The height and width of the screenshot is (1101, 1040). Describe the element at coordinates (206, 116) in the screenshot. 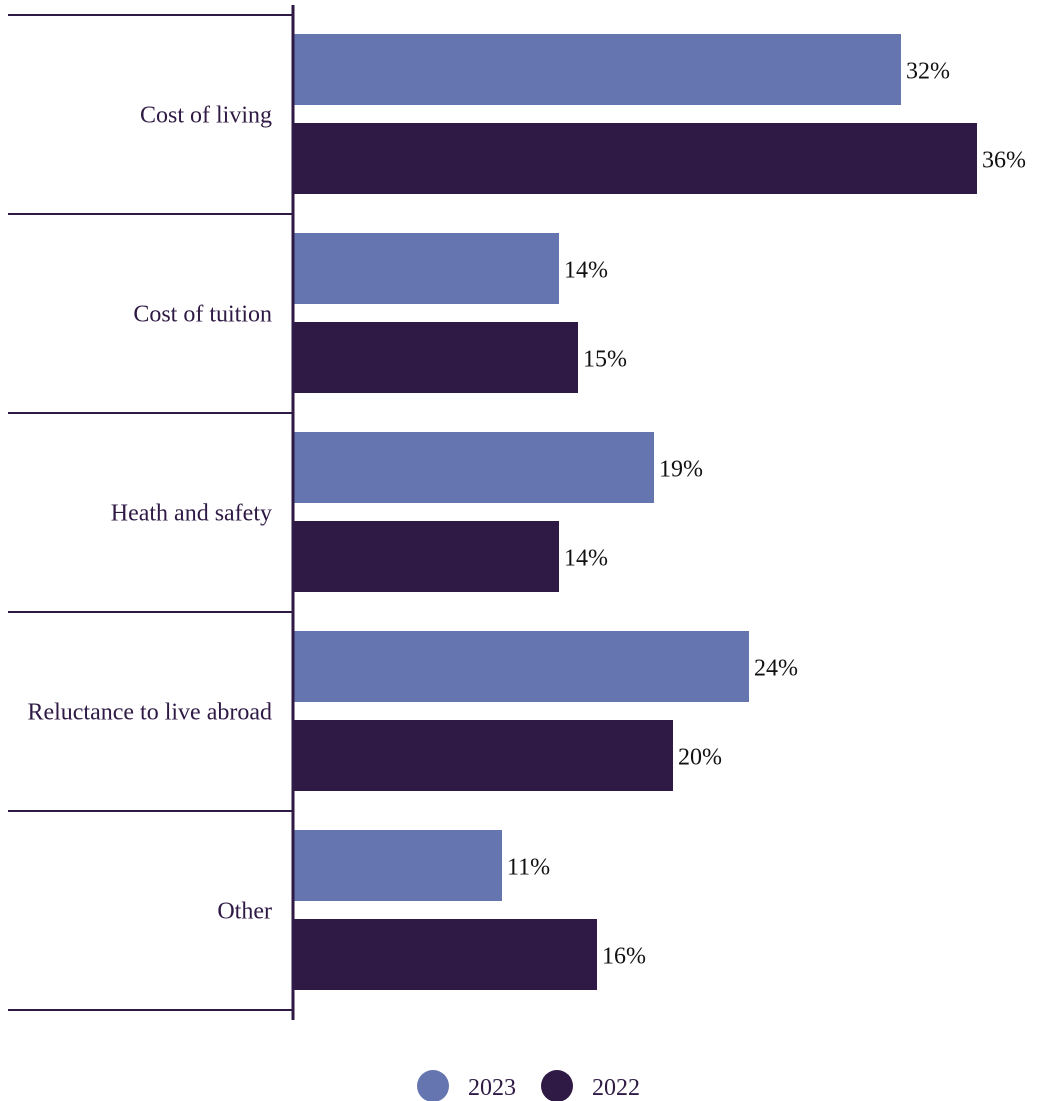

I see `category-label: Cost of living` at that location.